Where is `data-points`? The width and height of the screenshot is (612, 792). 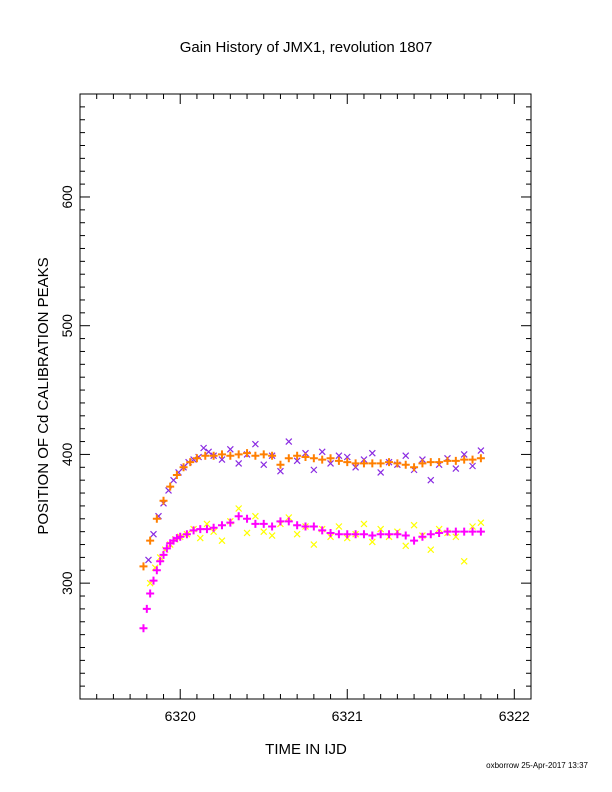 data-points is located at coordinates (312, 535).